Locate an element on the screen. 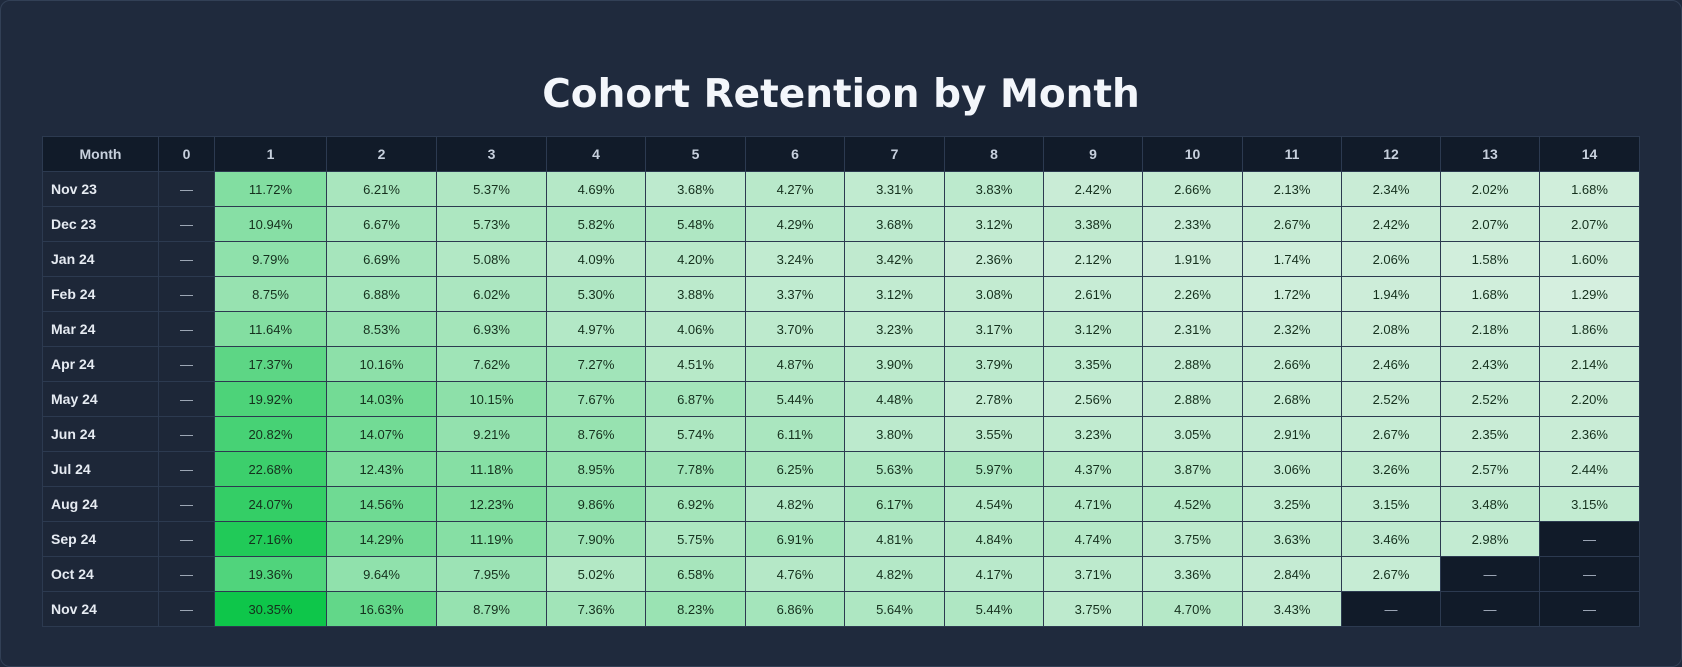 This screenshot has width=1682, height=667. heatmap-cell: 9.86% is located at coordinates (596, 504).